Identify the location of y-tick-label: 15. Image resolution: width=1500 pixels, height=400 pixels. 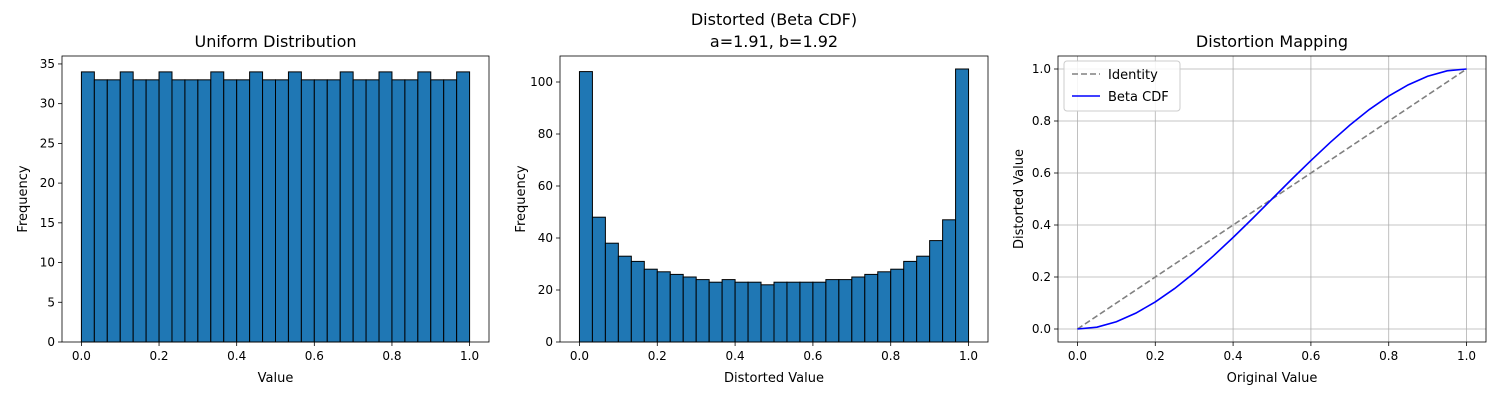
(47, 223).